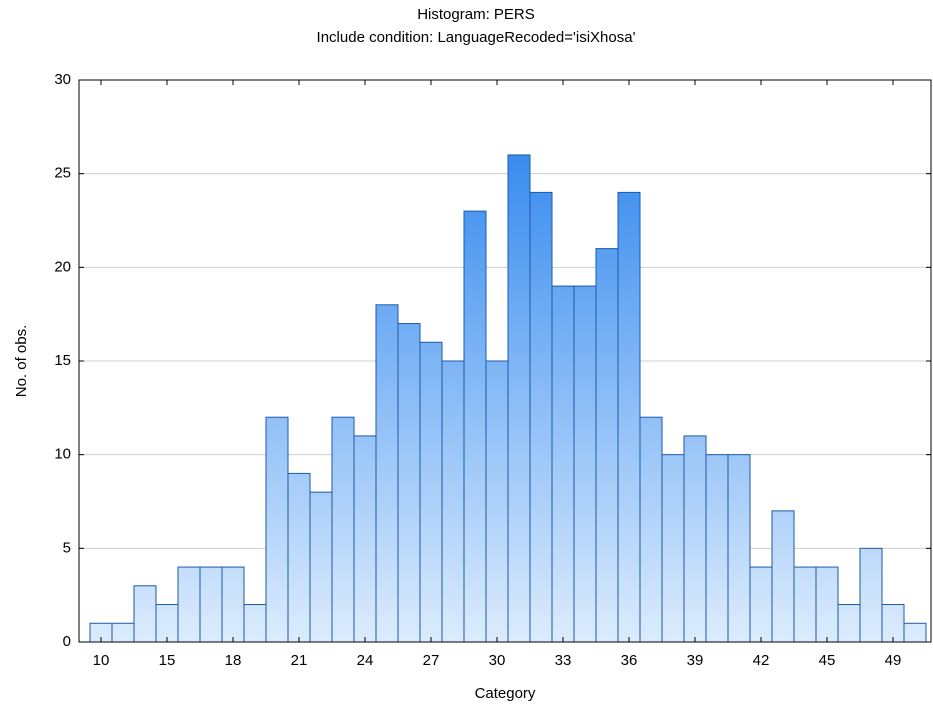 The height and width of the screenshot is (707, 933). I want to click on x-tick-label: 24, so click(365, 660).